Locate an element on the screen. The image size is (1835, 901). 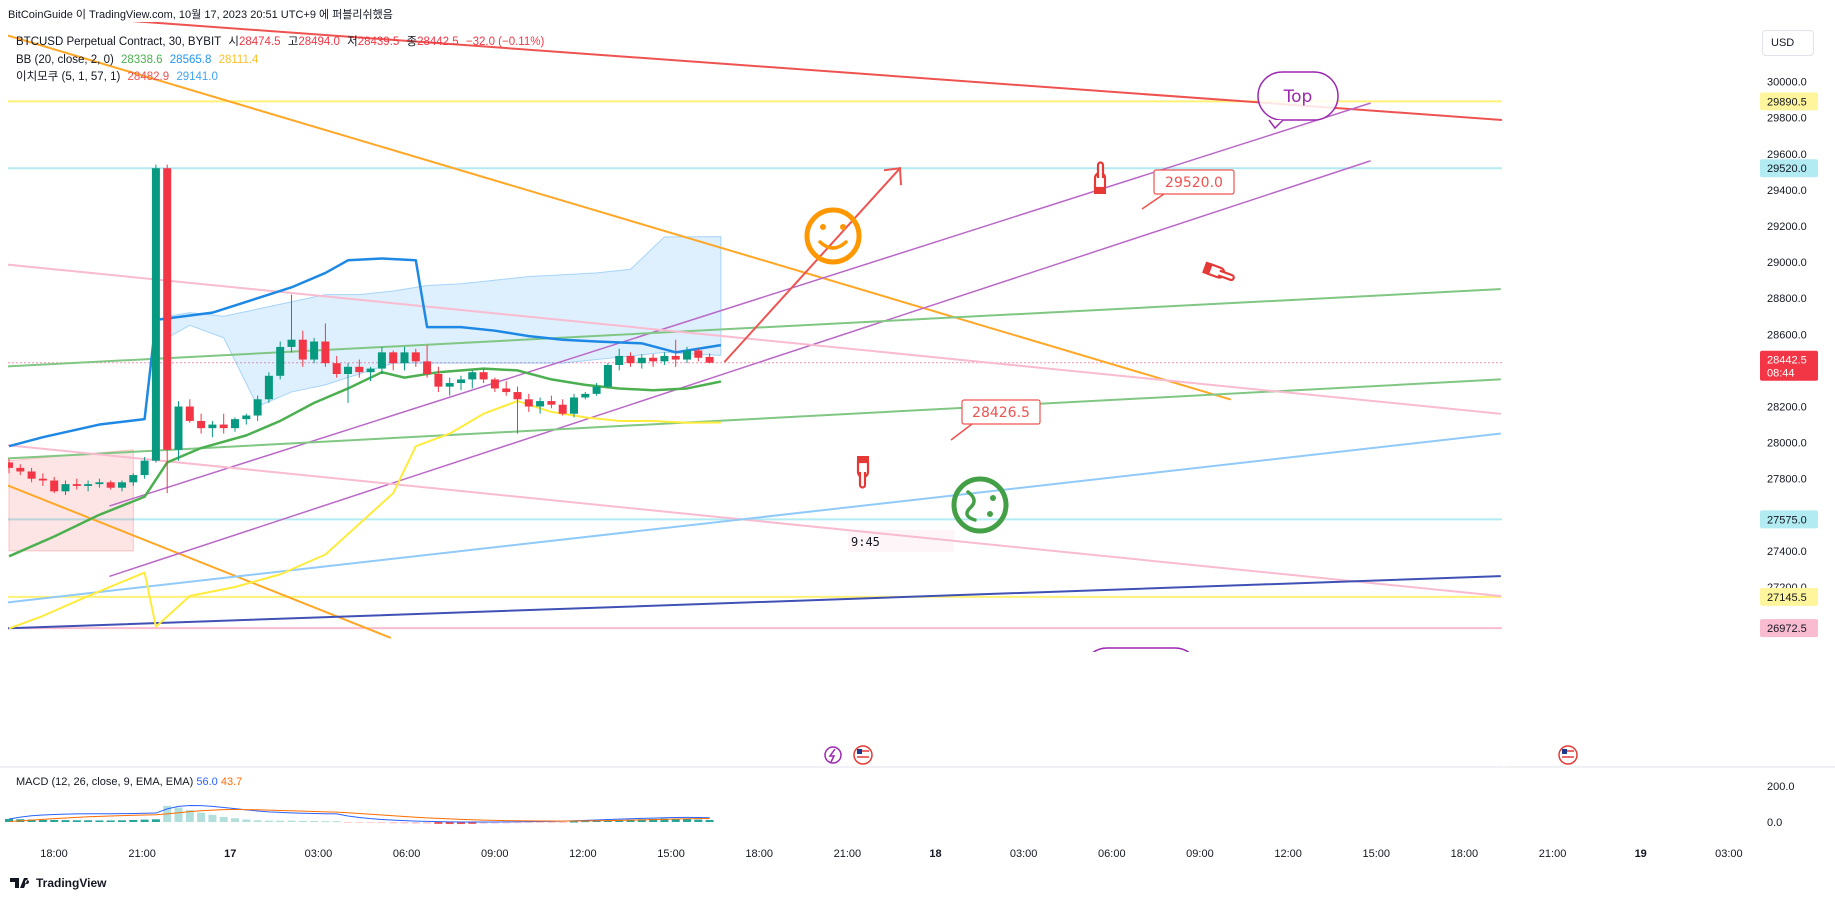
smiley-happy-icon is located at coordinates (833, 236).